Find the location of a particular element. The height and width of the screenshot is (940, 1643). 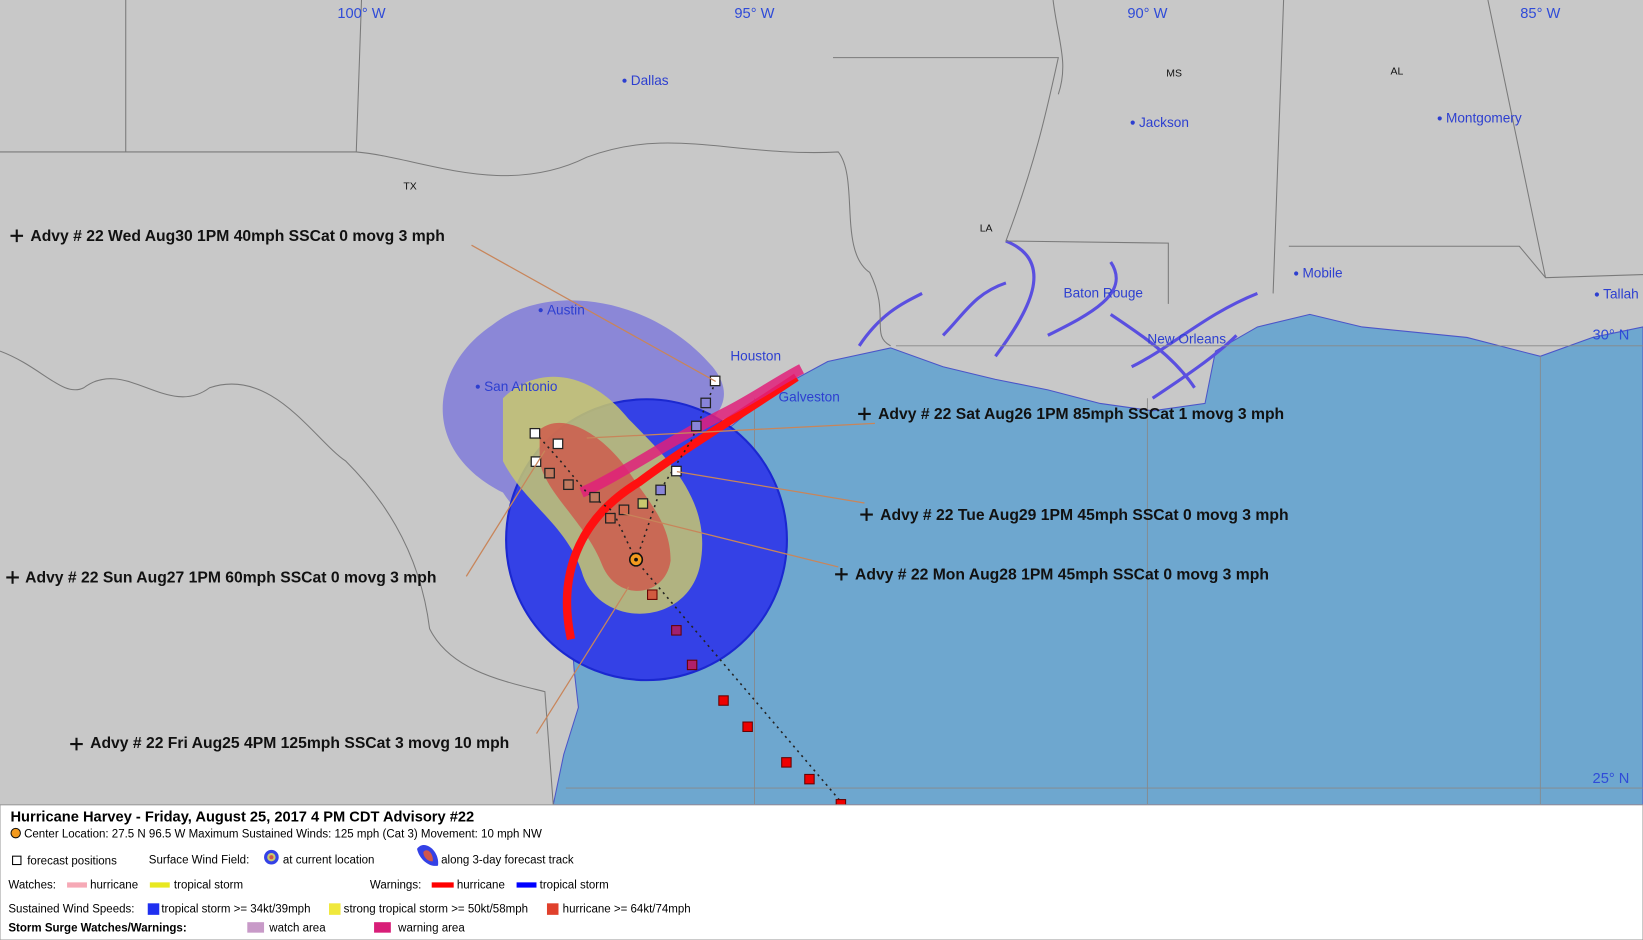

city-label: Galveston is located at coordinates (809, 396).